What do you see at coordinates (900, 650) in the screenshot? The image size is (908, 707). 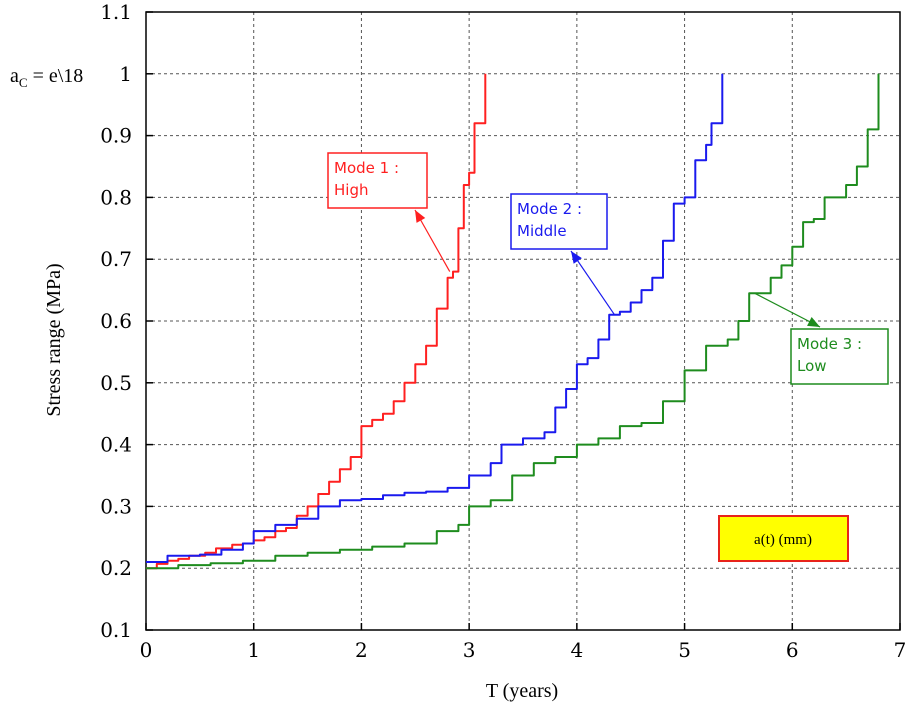 I see `x-tick-label: 7` at bounding box center [900, 650].